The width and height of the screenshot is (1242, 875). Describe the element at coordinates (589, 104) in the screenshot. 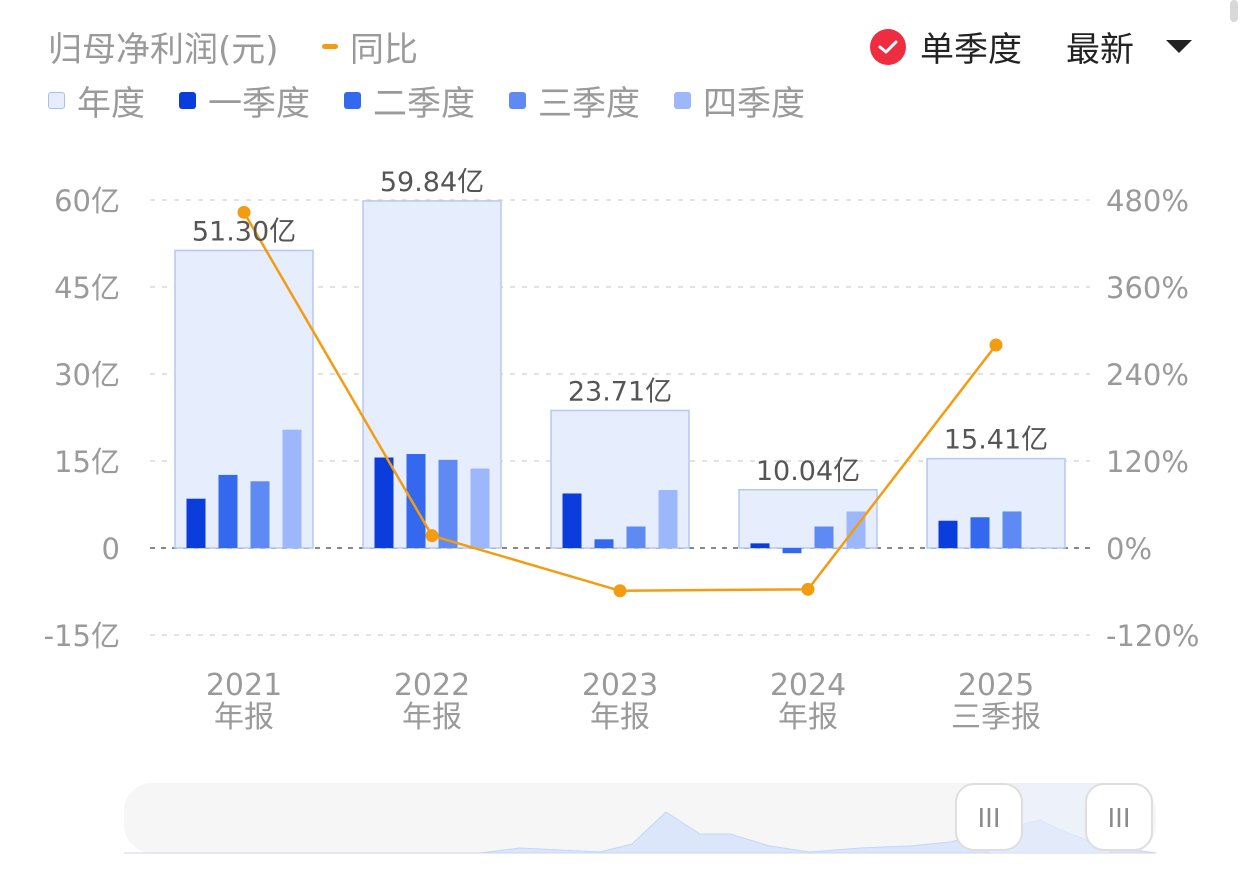

I see `legend-label: 三季度` at that location.